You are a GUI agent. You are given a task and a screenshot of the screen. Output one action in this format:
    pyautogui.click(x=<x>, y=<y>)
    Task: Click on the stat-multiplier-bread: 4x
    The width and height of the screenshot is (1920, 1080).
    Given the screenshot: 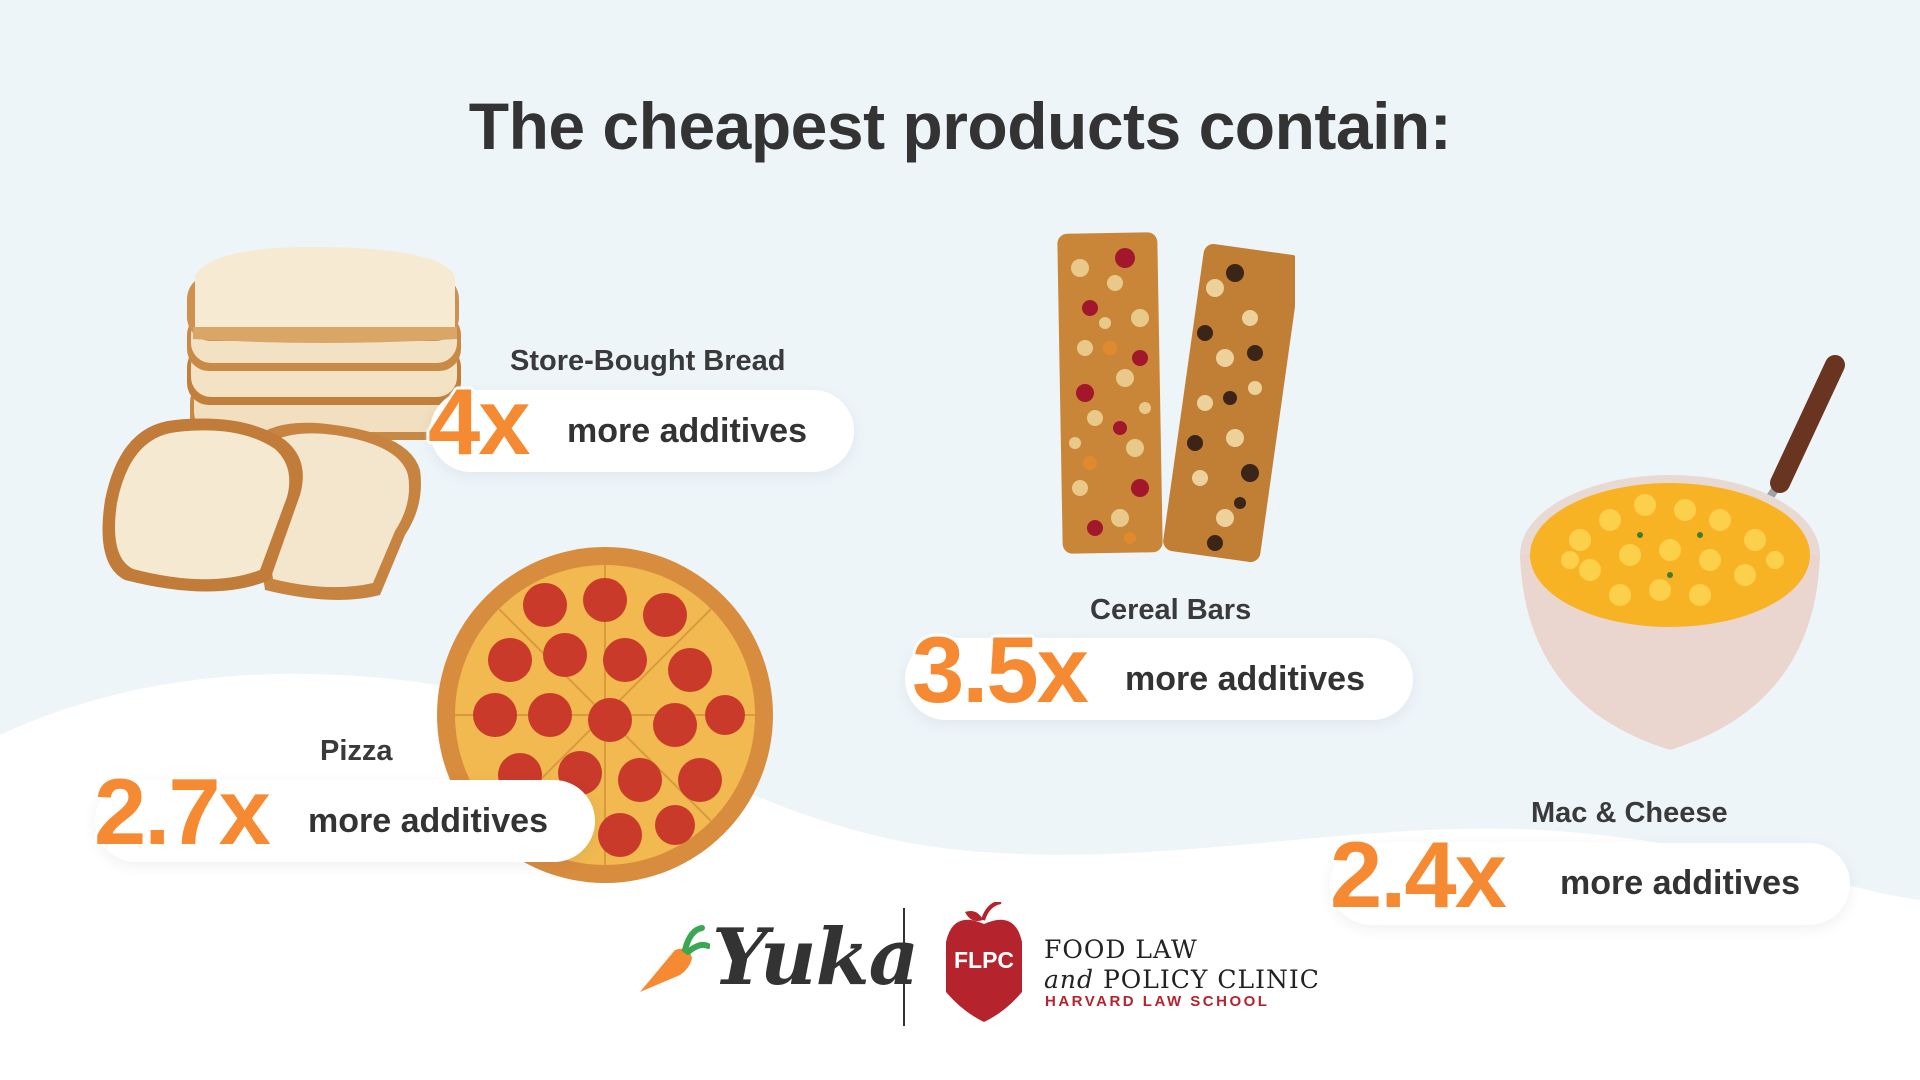 What is the action you would take?
    pyautogui.click(x=479, y=421)
    